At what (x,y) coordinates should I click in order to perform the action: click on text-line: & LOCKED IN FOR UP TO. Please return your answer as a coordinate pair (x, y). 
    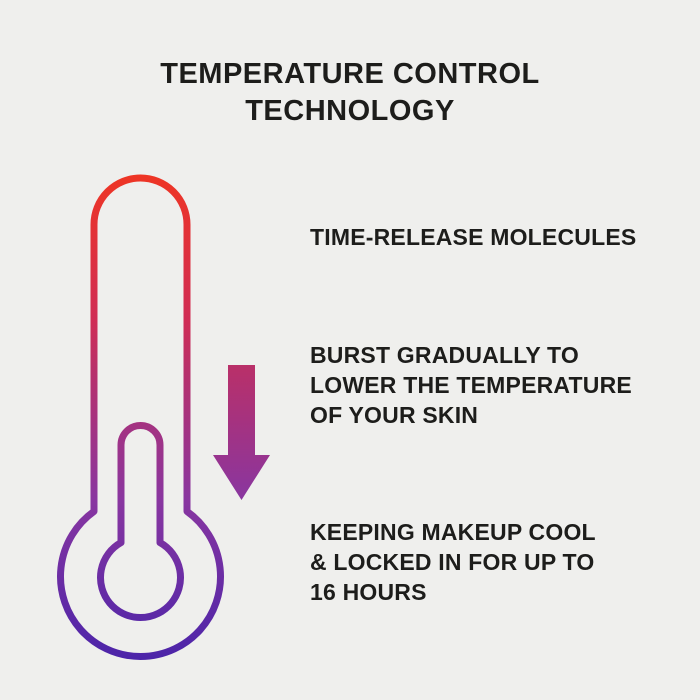
    Looking at the image, I should click on (452, 562).